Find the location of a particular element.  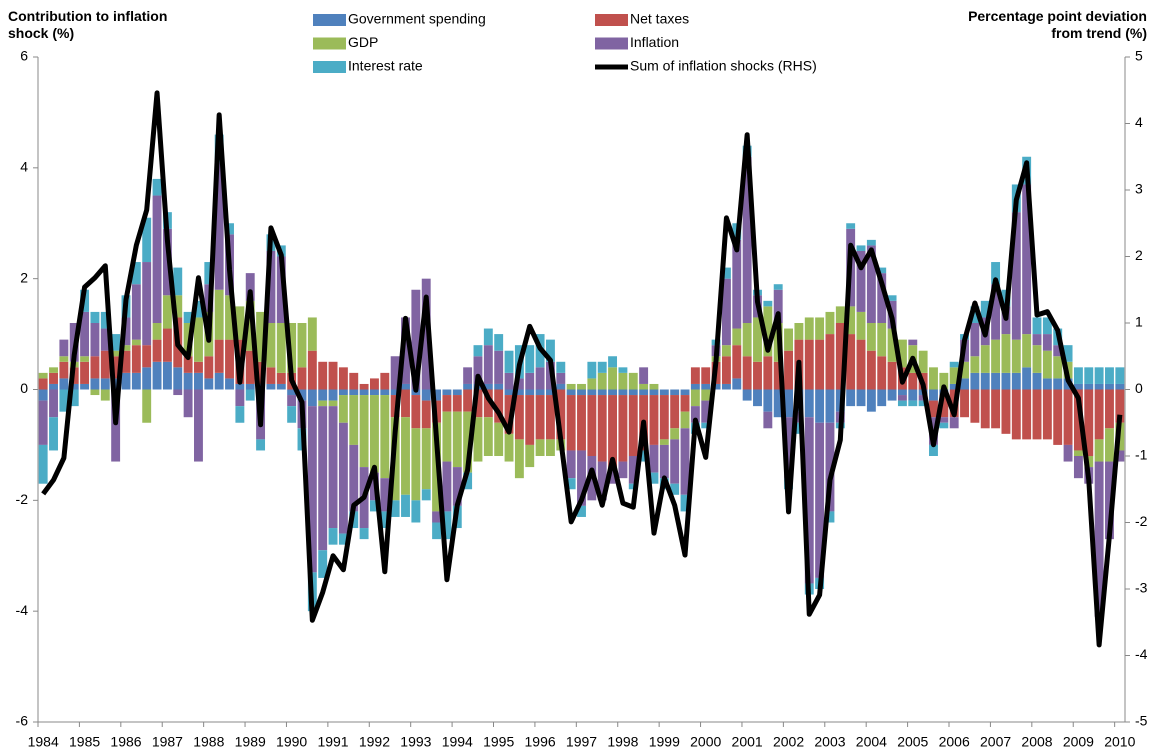

y2-tick-label: 1 is located at coordinates (1139, 322).